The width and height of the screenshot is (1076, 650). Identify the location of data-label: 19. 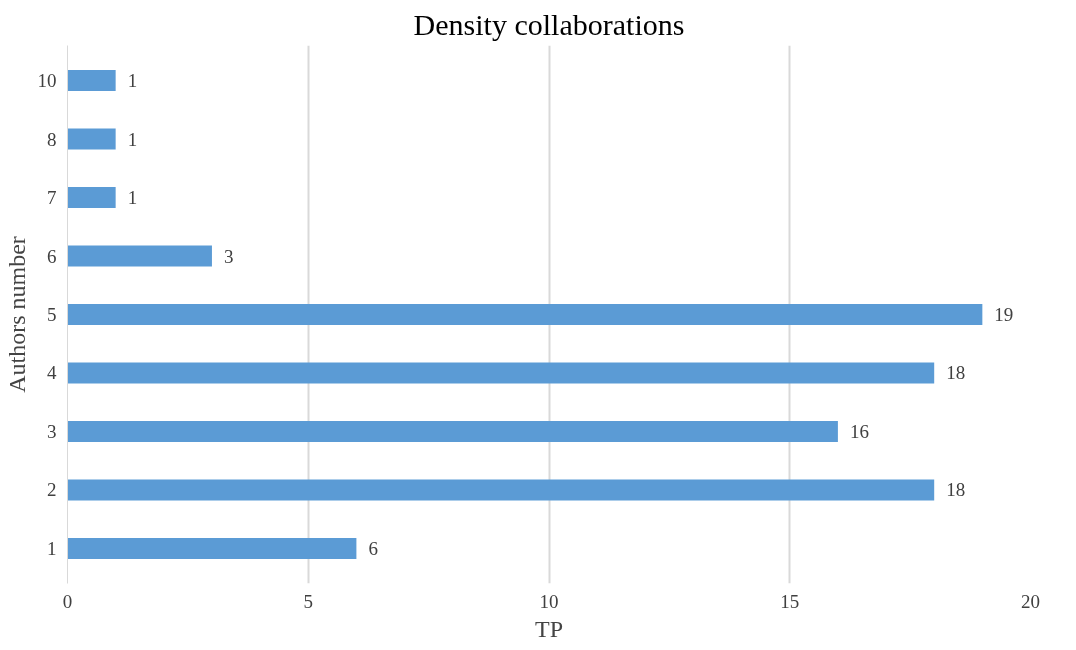
(1004, 314).